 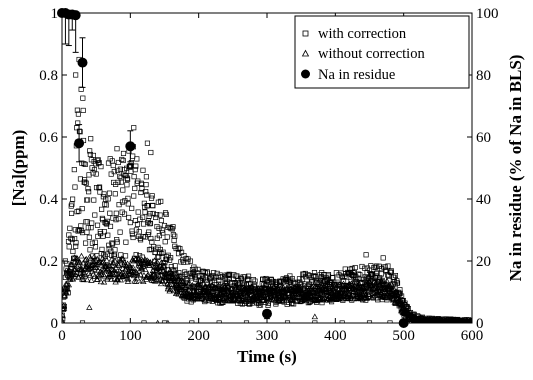 I want to click on y-tick-label-right: 60, so click(x=483, y=138).